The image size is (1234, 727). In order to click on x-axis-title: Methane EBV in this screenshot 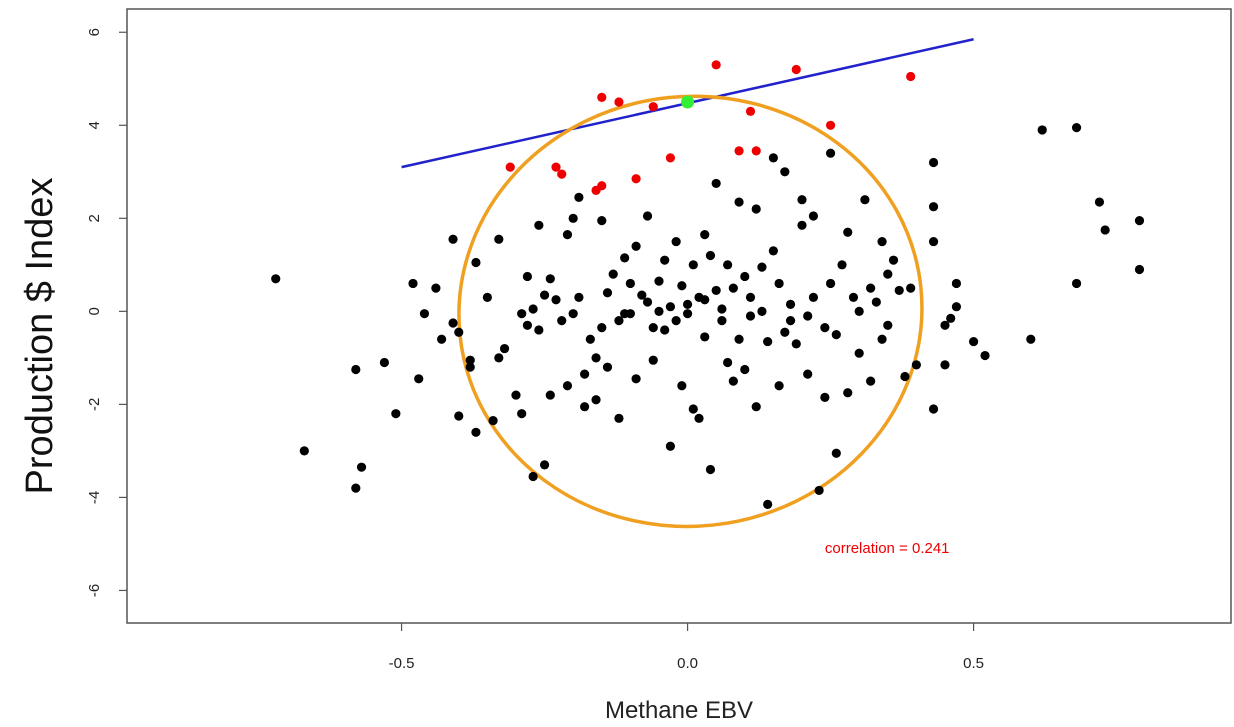, I will do `click(679, 710)`.